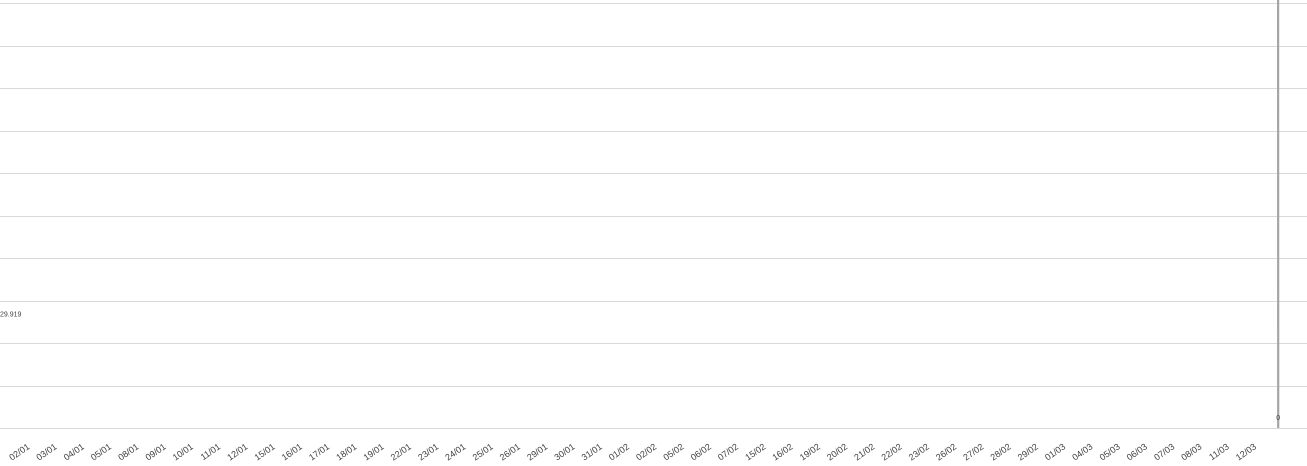 This screenshot has width=1307, height=466. Describe the element at coordinates (211, 451) in the screenshot. I see `x-tick-label: 11/01` at that location.